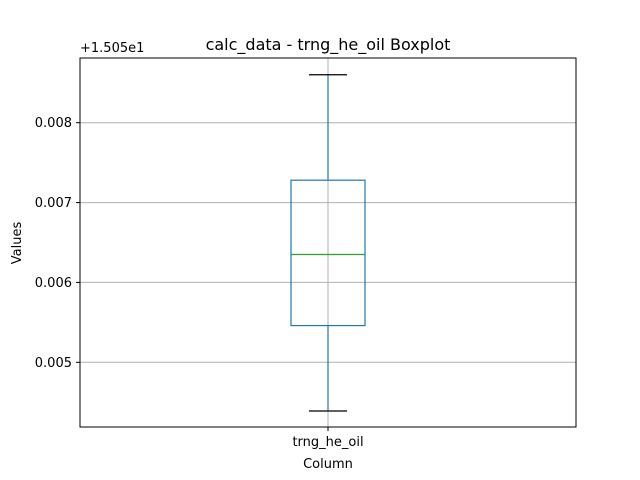  I want to click on iqr-box, so click(328, 253).